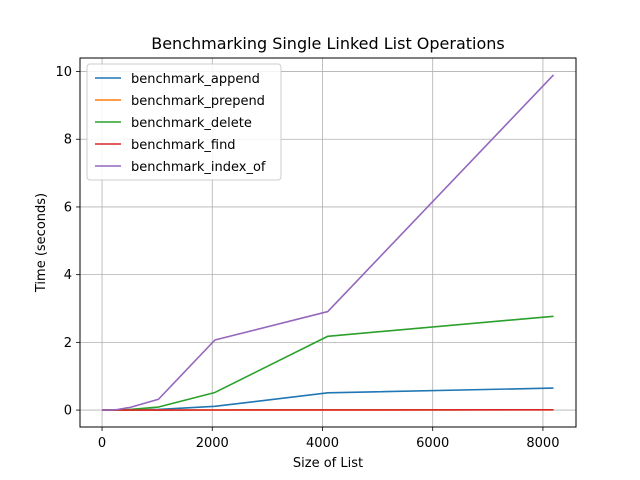 This screenshot has height=480, width=640. I want to click on x-tick-label: 8000, so click(542, 443).